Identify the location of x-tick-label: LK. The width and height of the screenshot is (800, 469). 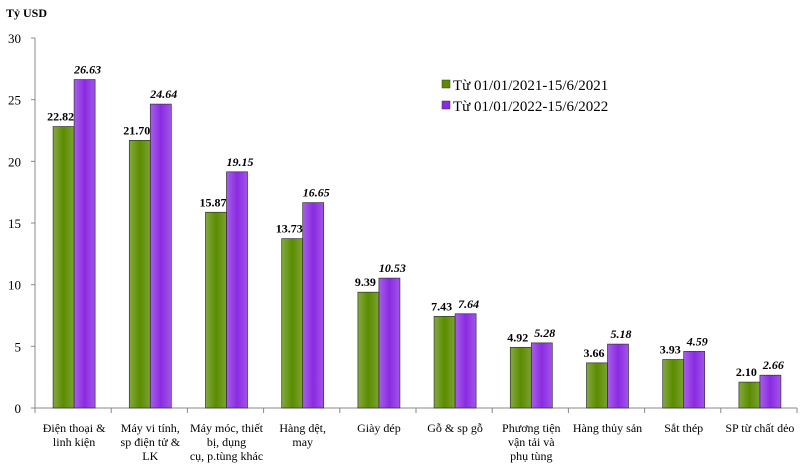
(150, 456).